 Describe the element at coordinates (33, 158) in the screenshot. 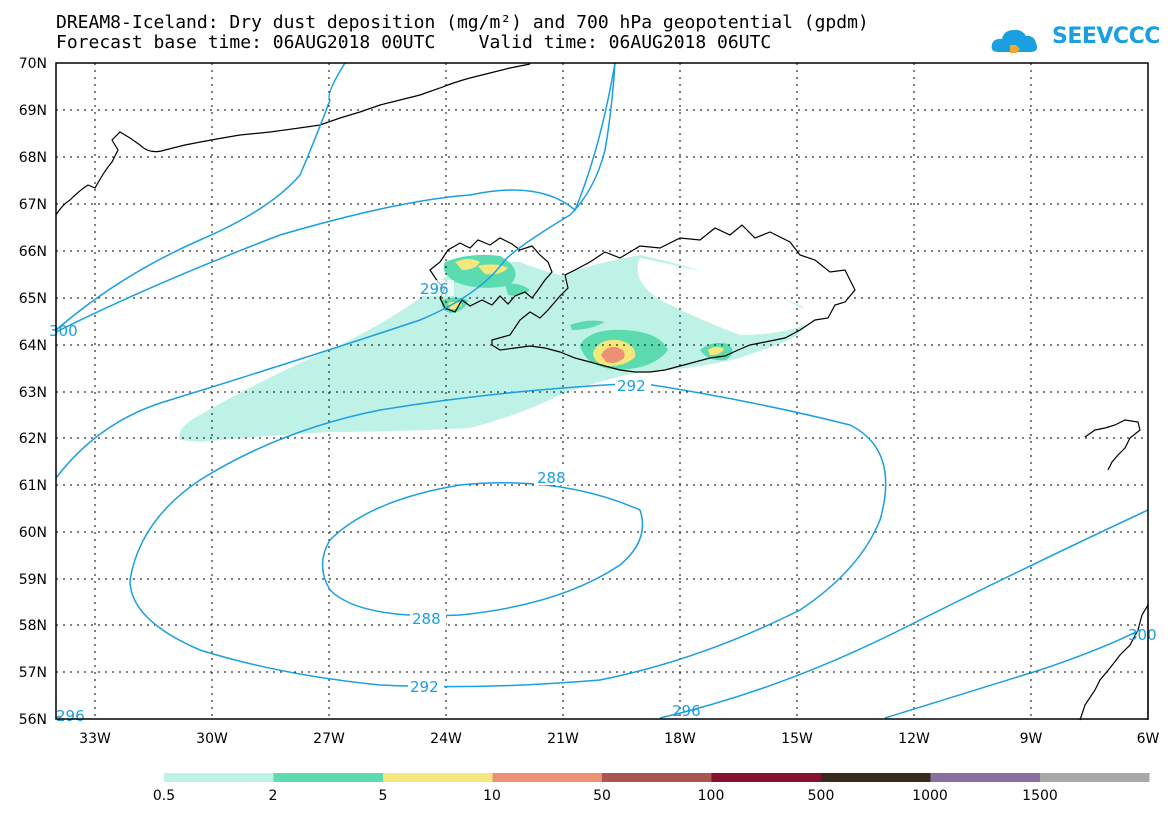

I see `lat-label: 68N` at that location.